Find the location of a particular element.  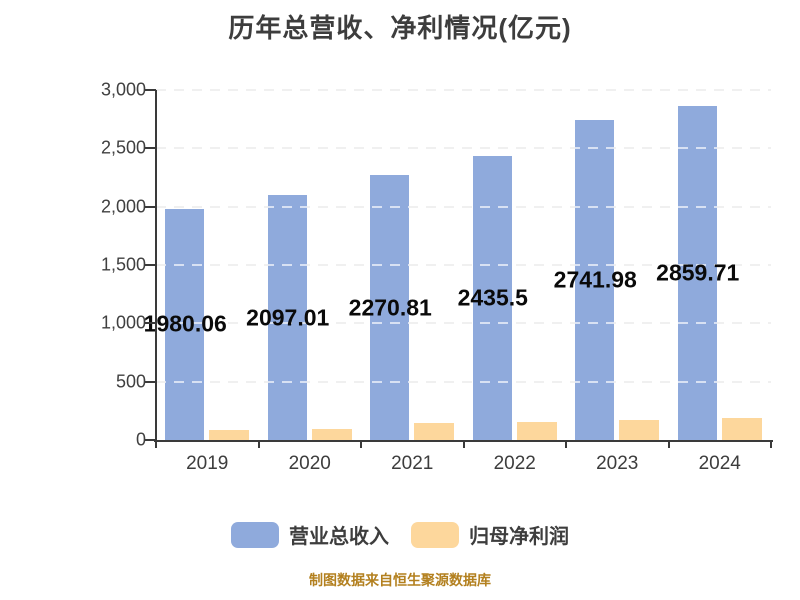

y-axis-label: 1,000 is located at coordinates (123, 322).